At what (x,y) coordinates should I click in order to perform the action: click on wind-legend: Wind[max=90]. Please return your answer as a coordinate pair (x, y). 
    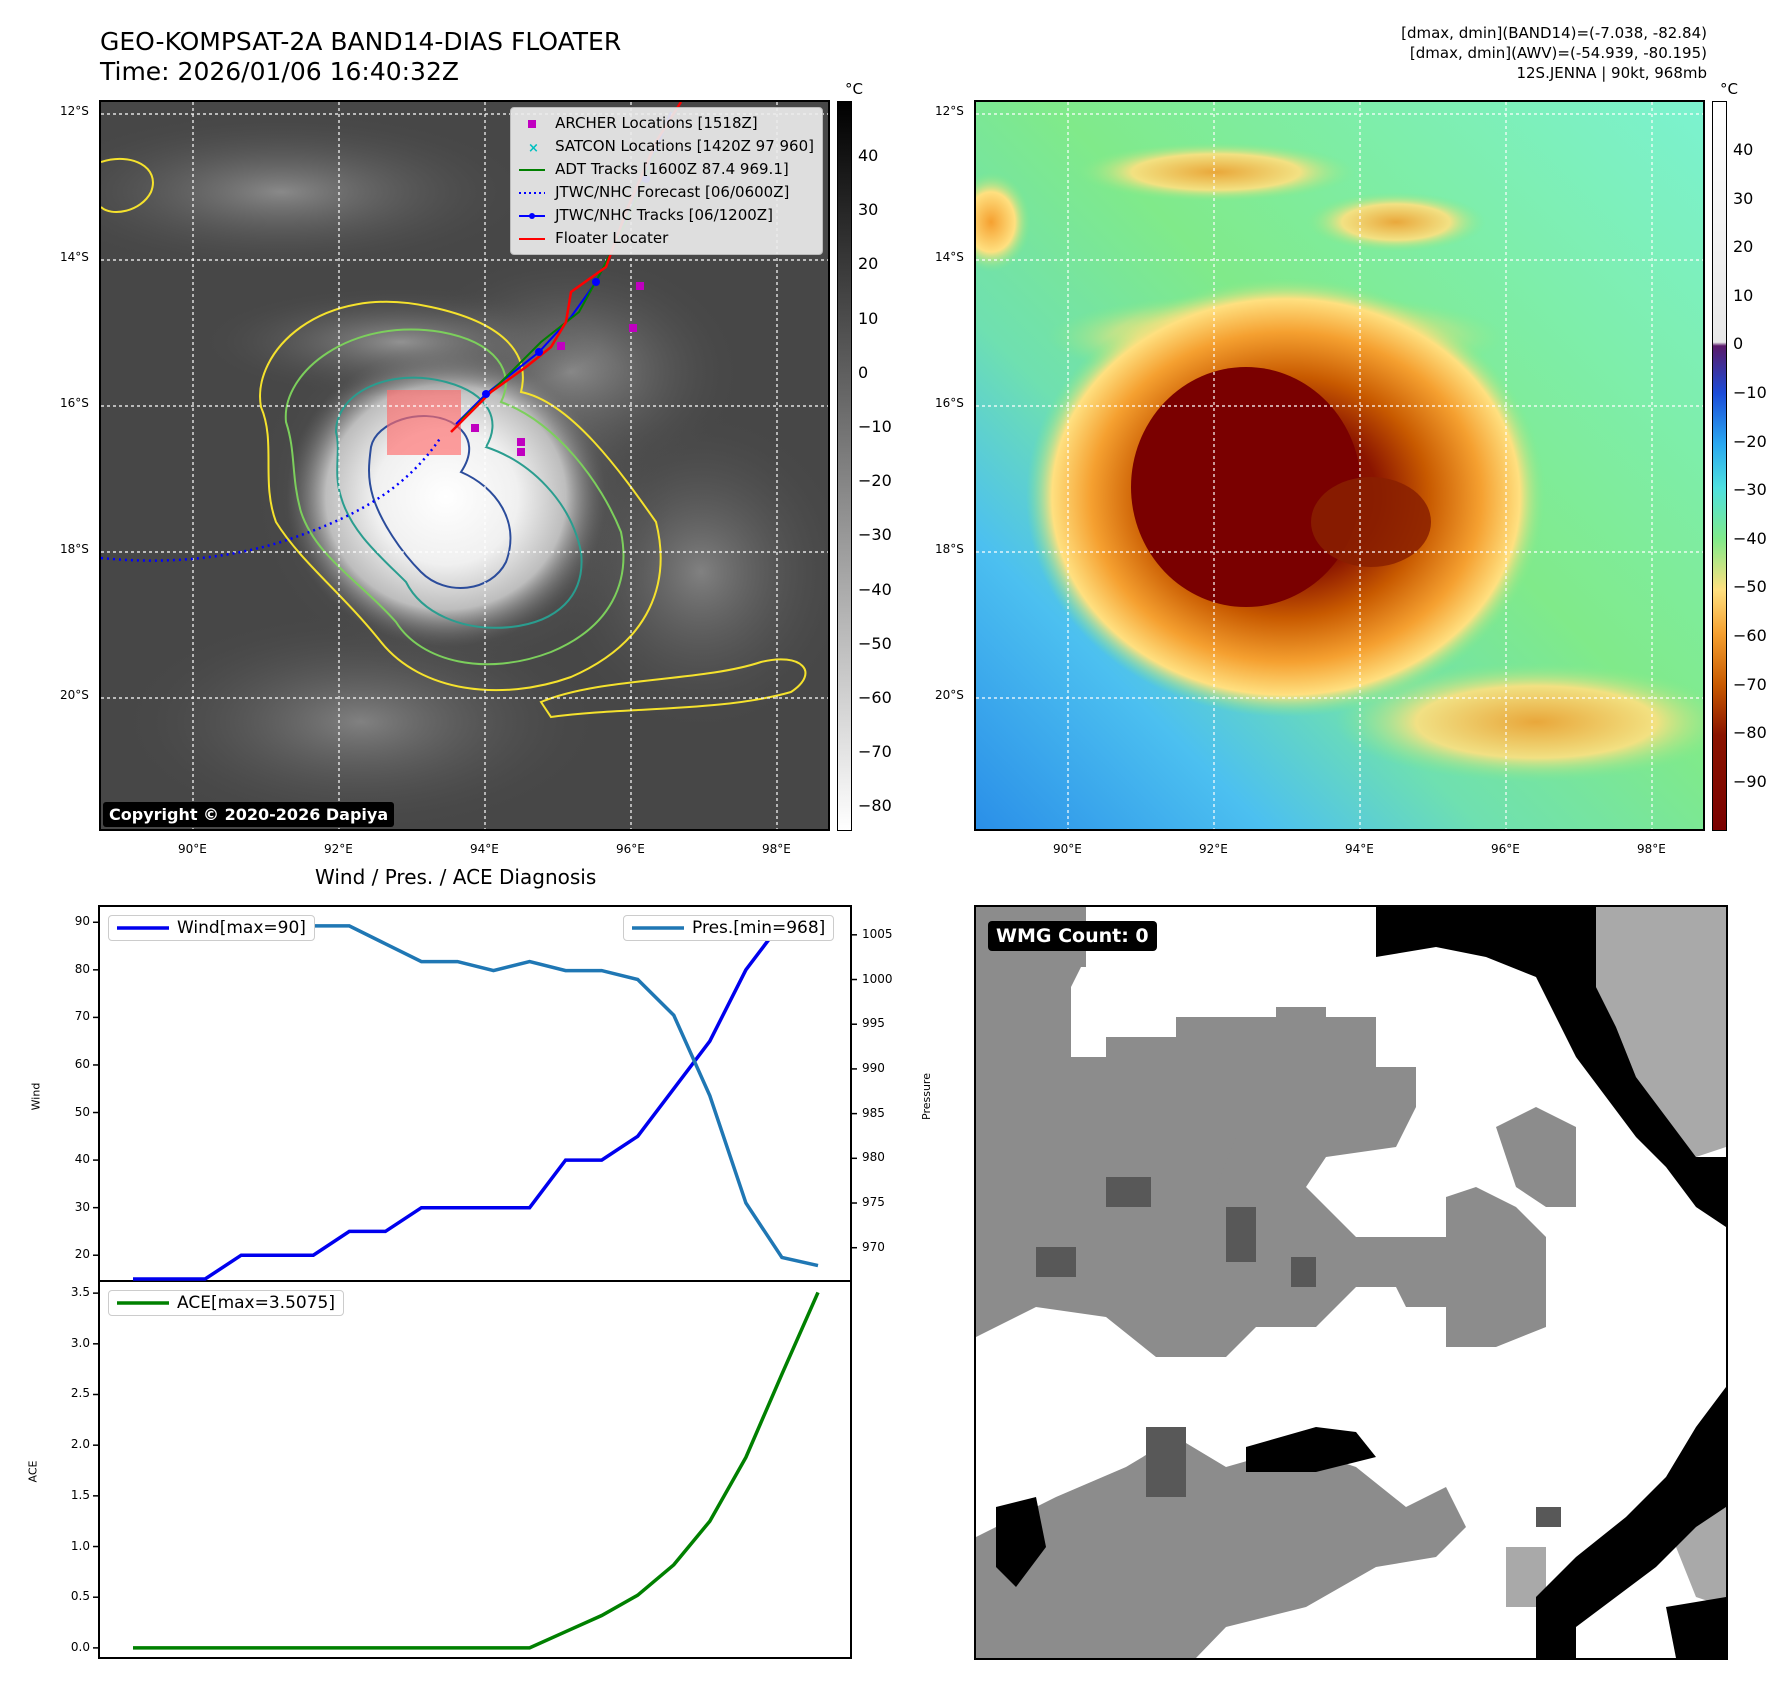
    Looking at the image, I should click on (211, 928).